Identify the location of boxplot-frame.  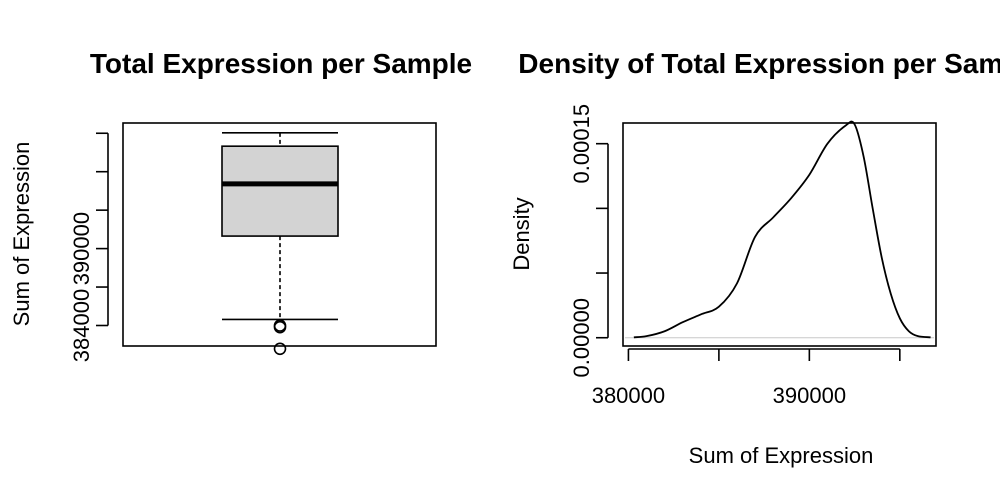
(279, 234).